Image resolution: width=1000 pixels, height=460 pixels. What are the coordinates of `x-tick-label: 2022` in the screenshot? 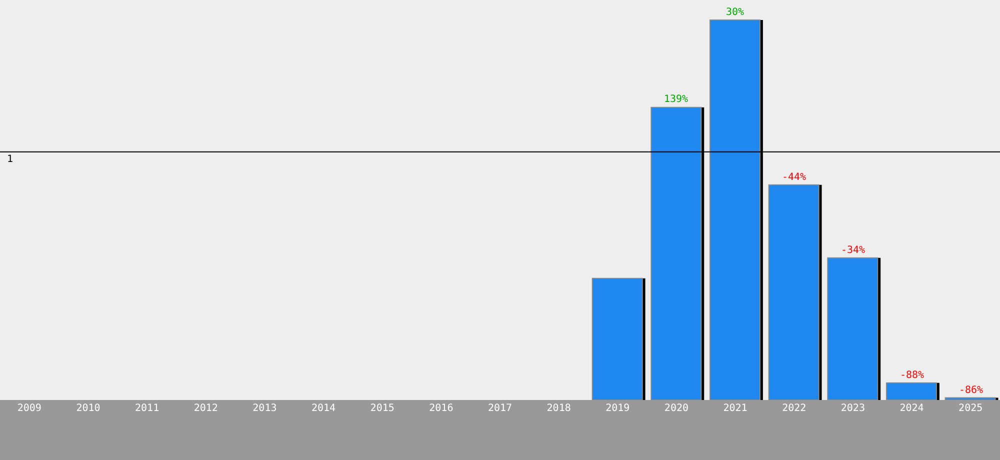 It's located at (794, 408).